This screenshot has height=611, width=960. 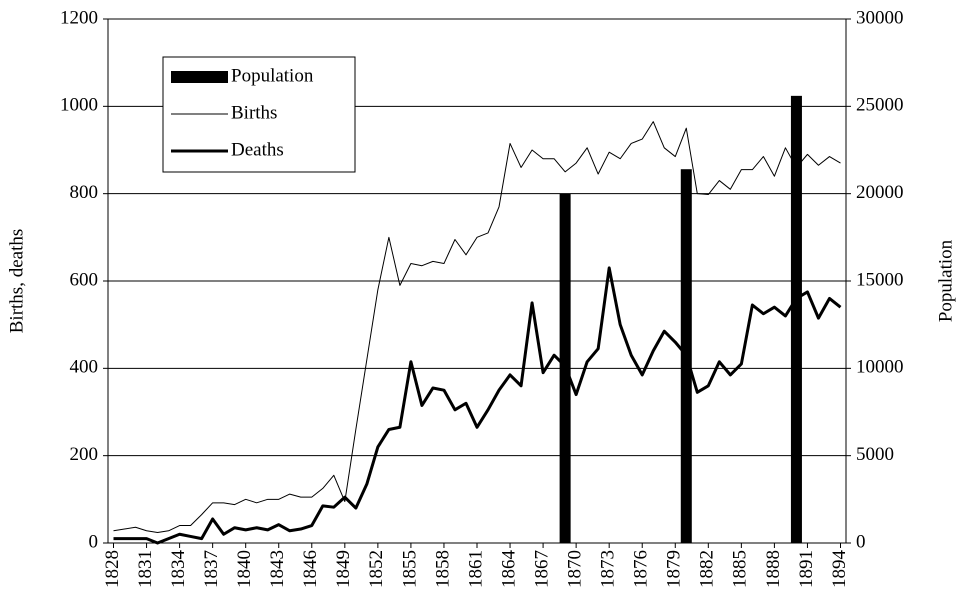 What do you see at coordinates (674, 569) in the screenshot?
I see `x-tick-label: 1879` at bounding box center [674, 569].